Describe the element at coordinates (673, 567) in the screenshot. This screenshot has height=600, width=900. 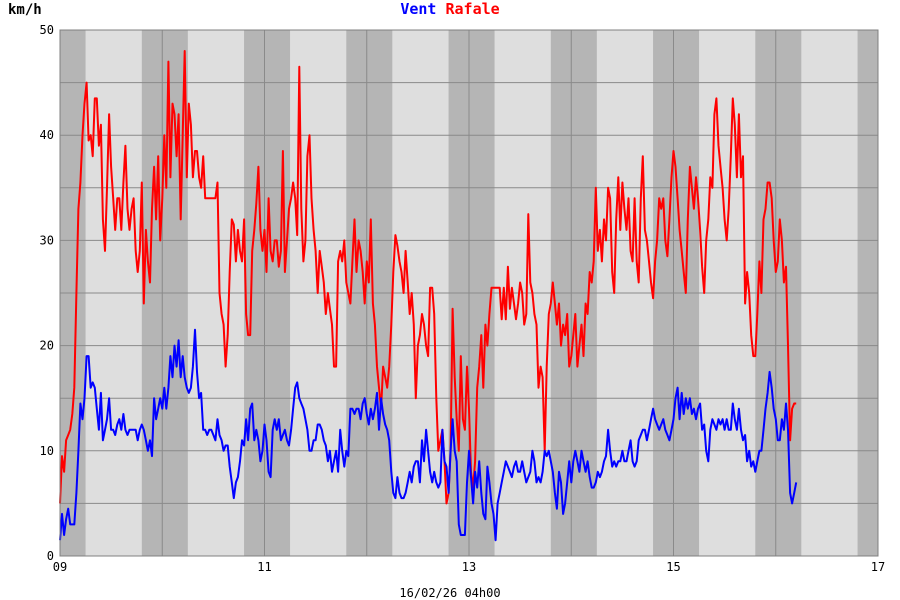
I see `x-tick-label: 15` at that location.